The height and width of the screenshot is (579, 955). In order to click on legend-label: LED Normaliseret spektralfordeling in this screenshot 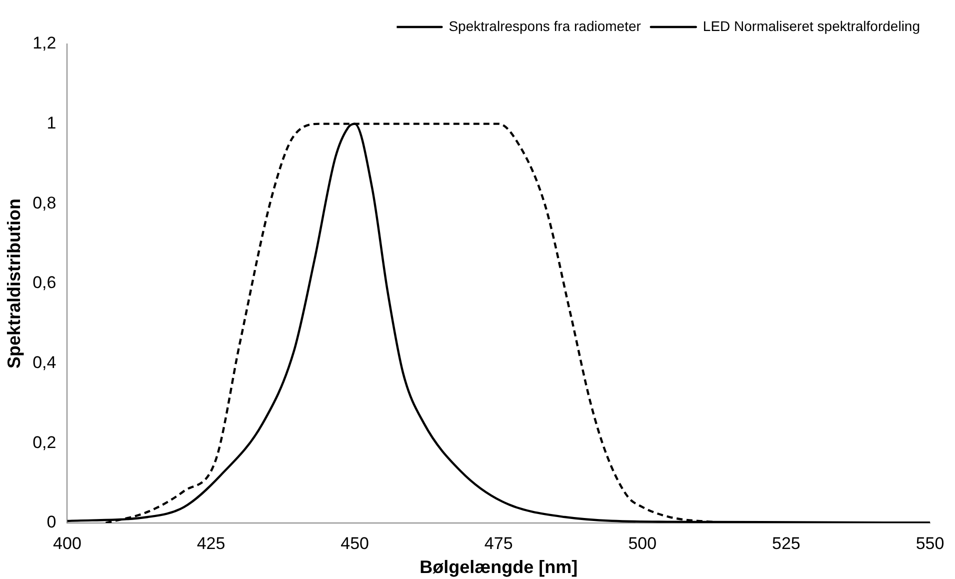, I will do `click(811, 26)`.